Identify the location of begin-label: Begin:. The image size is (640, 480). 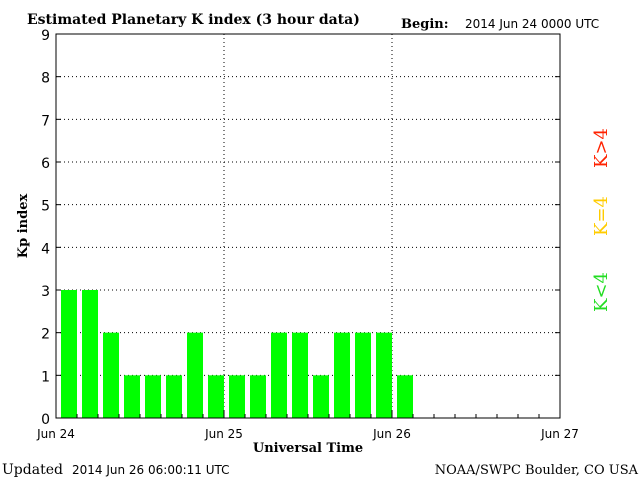
(425, 24).